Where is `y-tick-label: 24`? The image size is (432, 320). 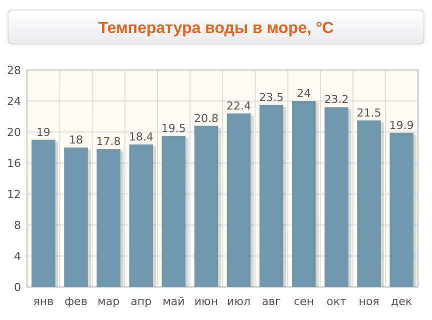 y-tick-label: 24 is located at coordinates (14, 101).